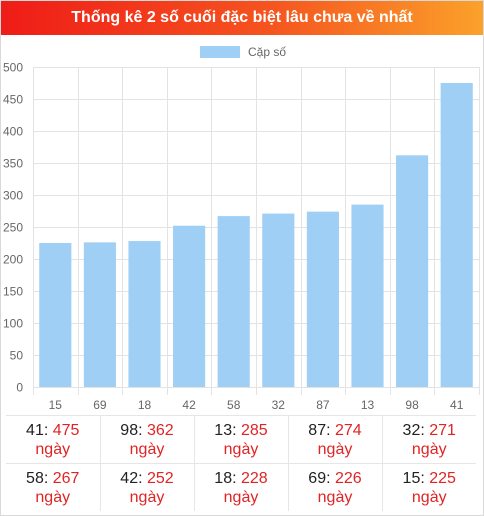 Image resolution: width=484 pixels, height=516 pixels. What do you see at coordinates (317, 430) in the screenshot?
I see `pair-number: 87` at bounding box center [317, 430].